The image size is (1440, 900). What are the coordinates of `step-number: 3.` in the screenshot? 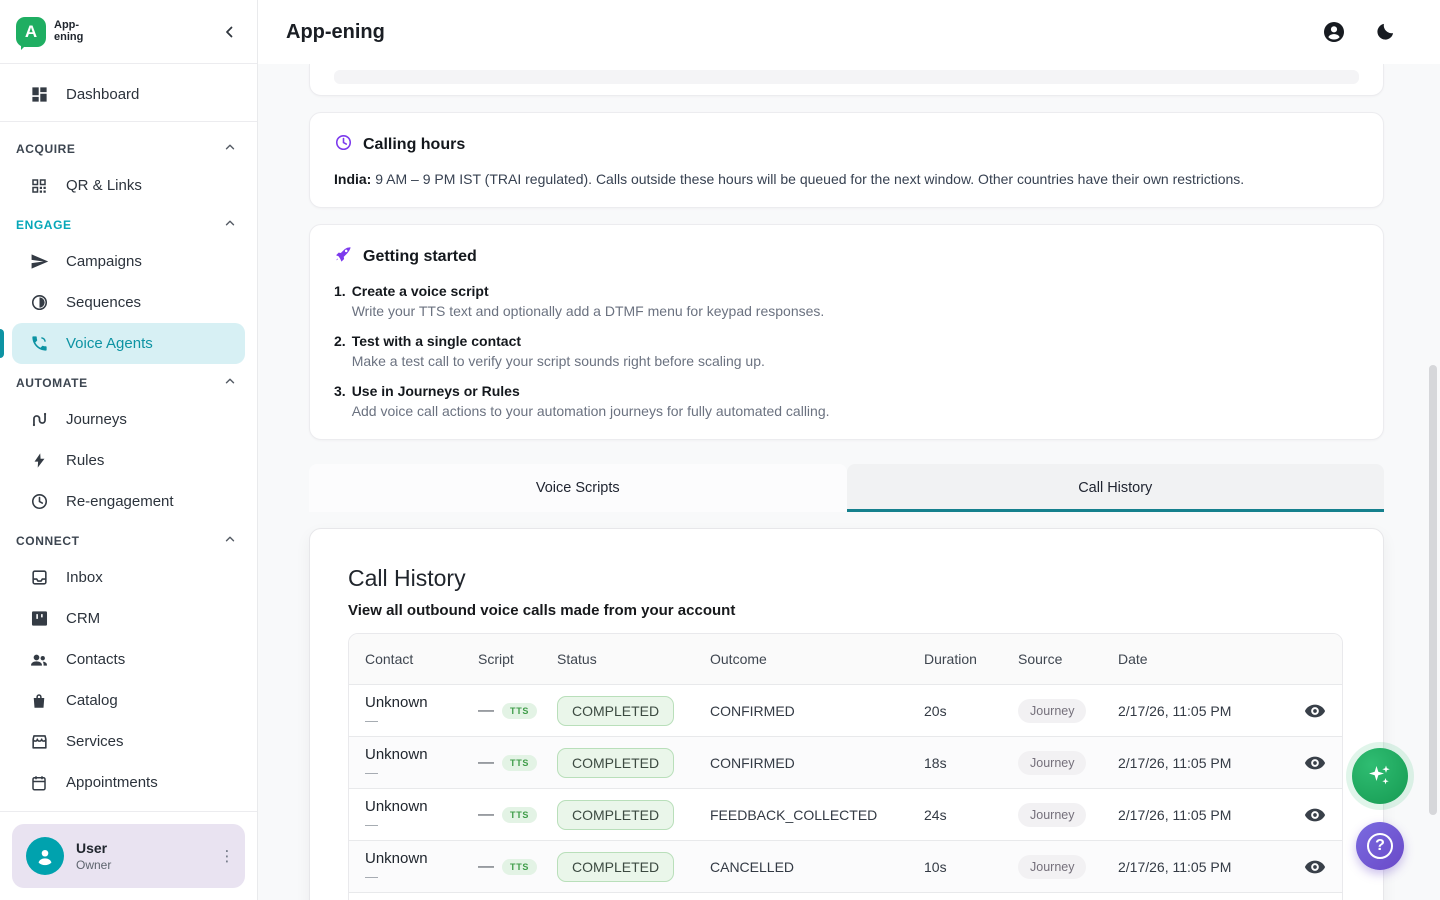 It's located at (340, 391).